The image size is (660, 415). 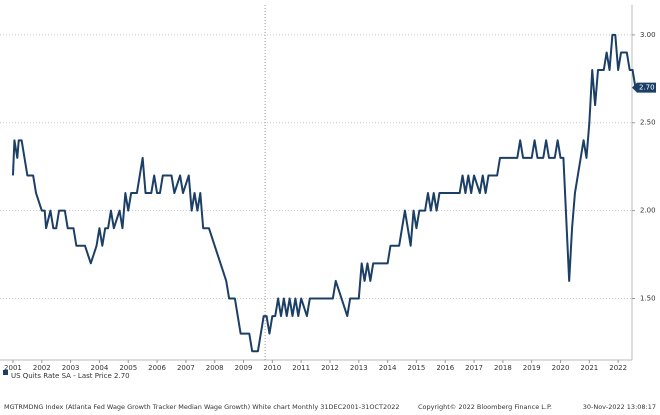 I want to click on x-tick-label: 2007, so click(x=186, y=368).